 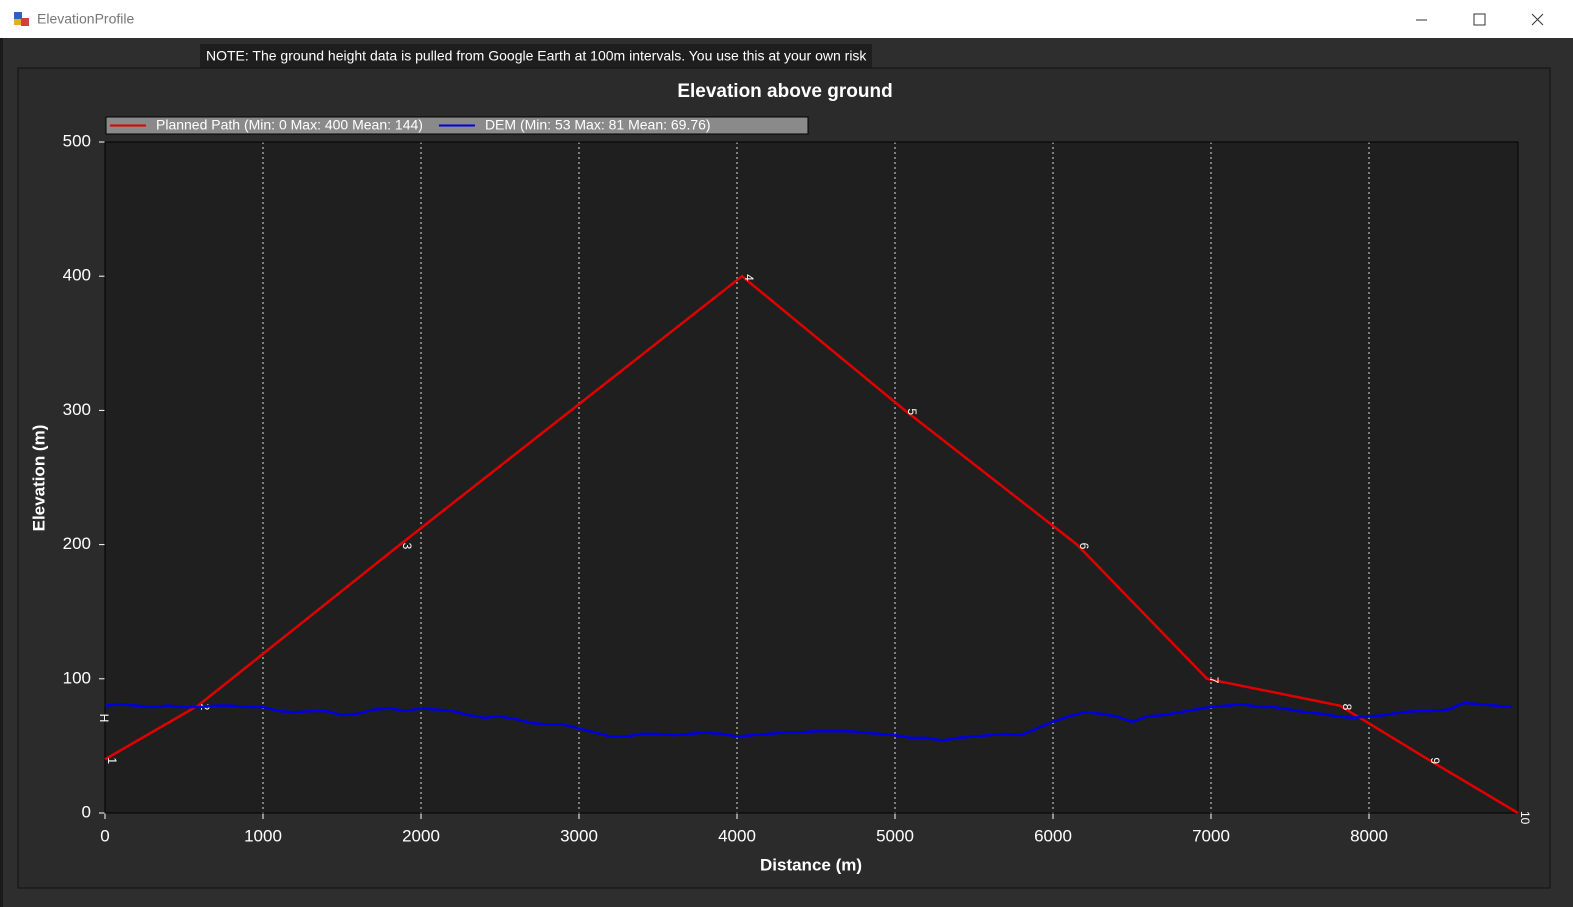 I want to click on x-tick-label: 1000, so click(x=263, y=835).